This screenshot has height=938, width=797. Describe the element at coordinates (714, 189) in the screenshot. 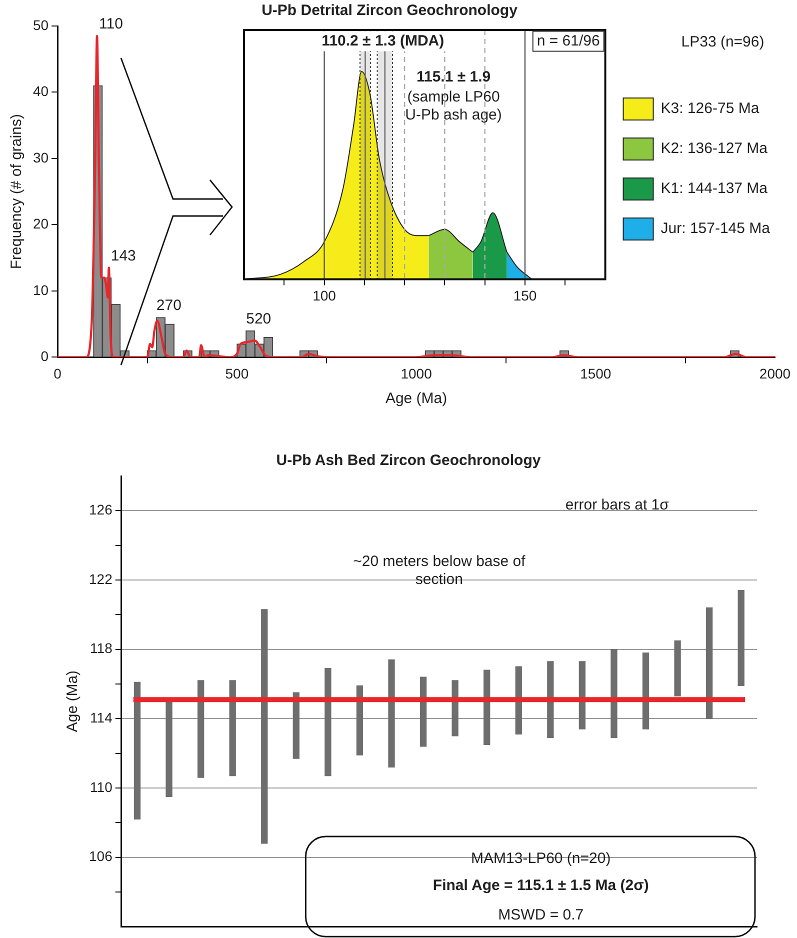

I see `legend-label: K1: 144-137 Ma` at that location.